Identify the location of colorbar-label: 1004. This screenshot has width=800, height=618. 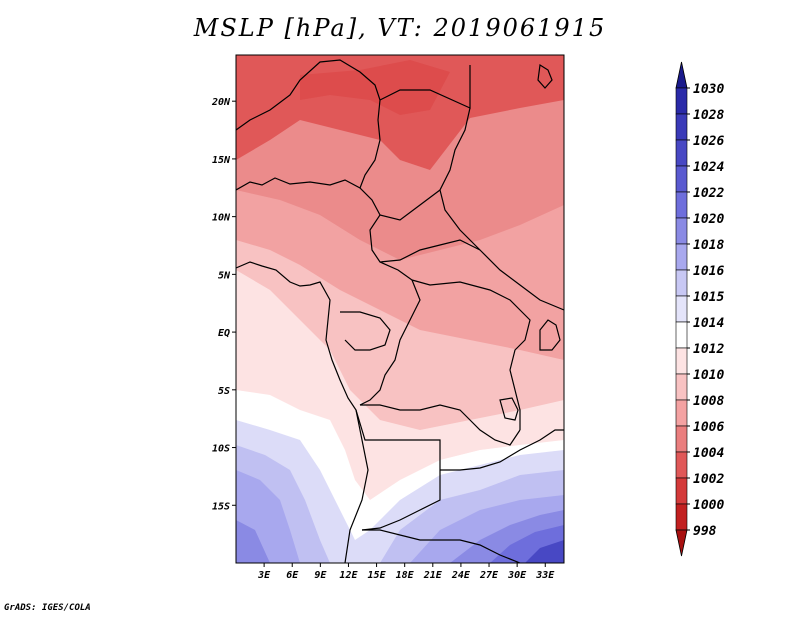
(708, 453).